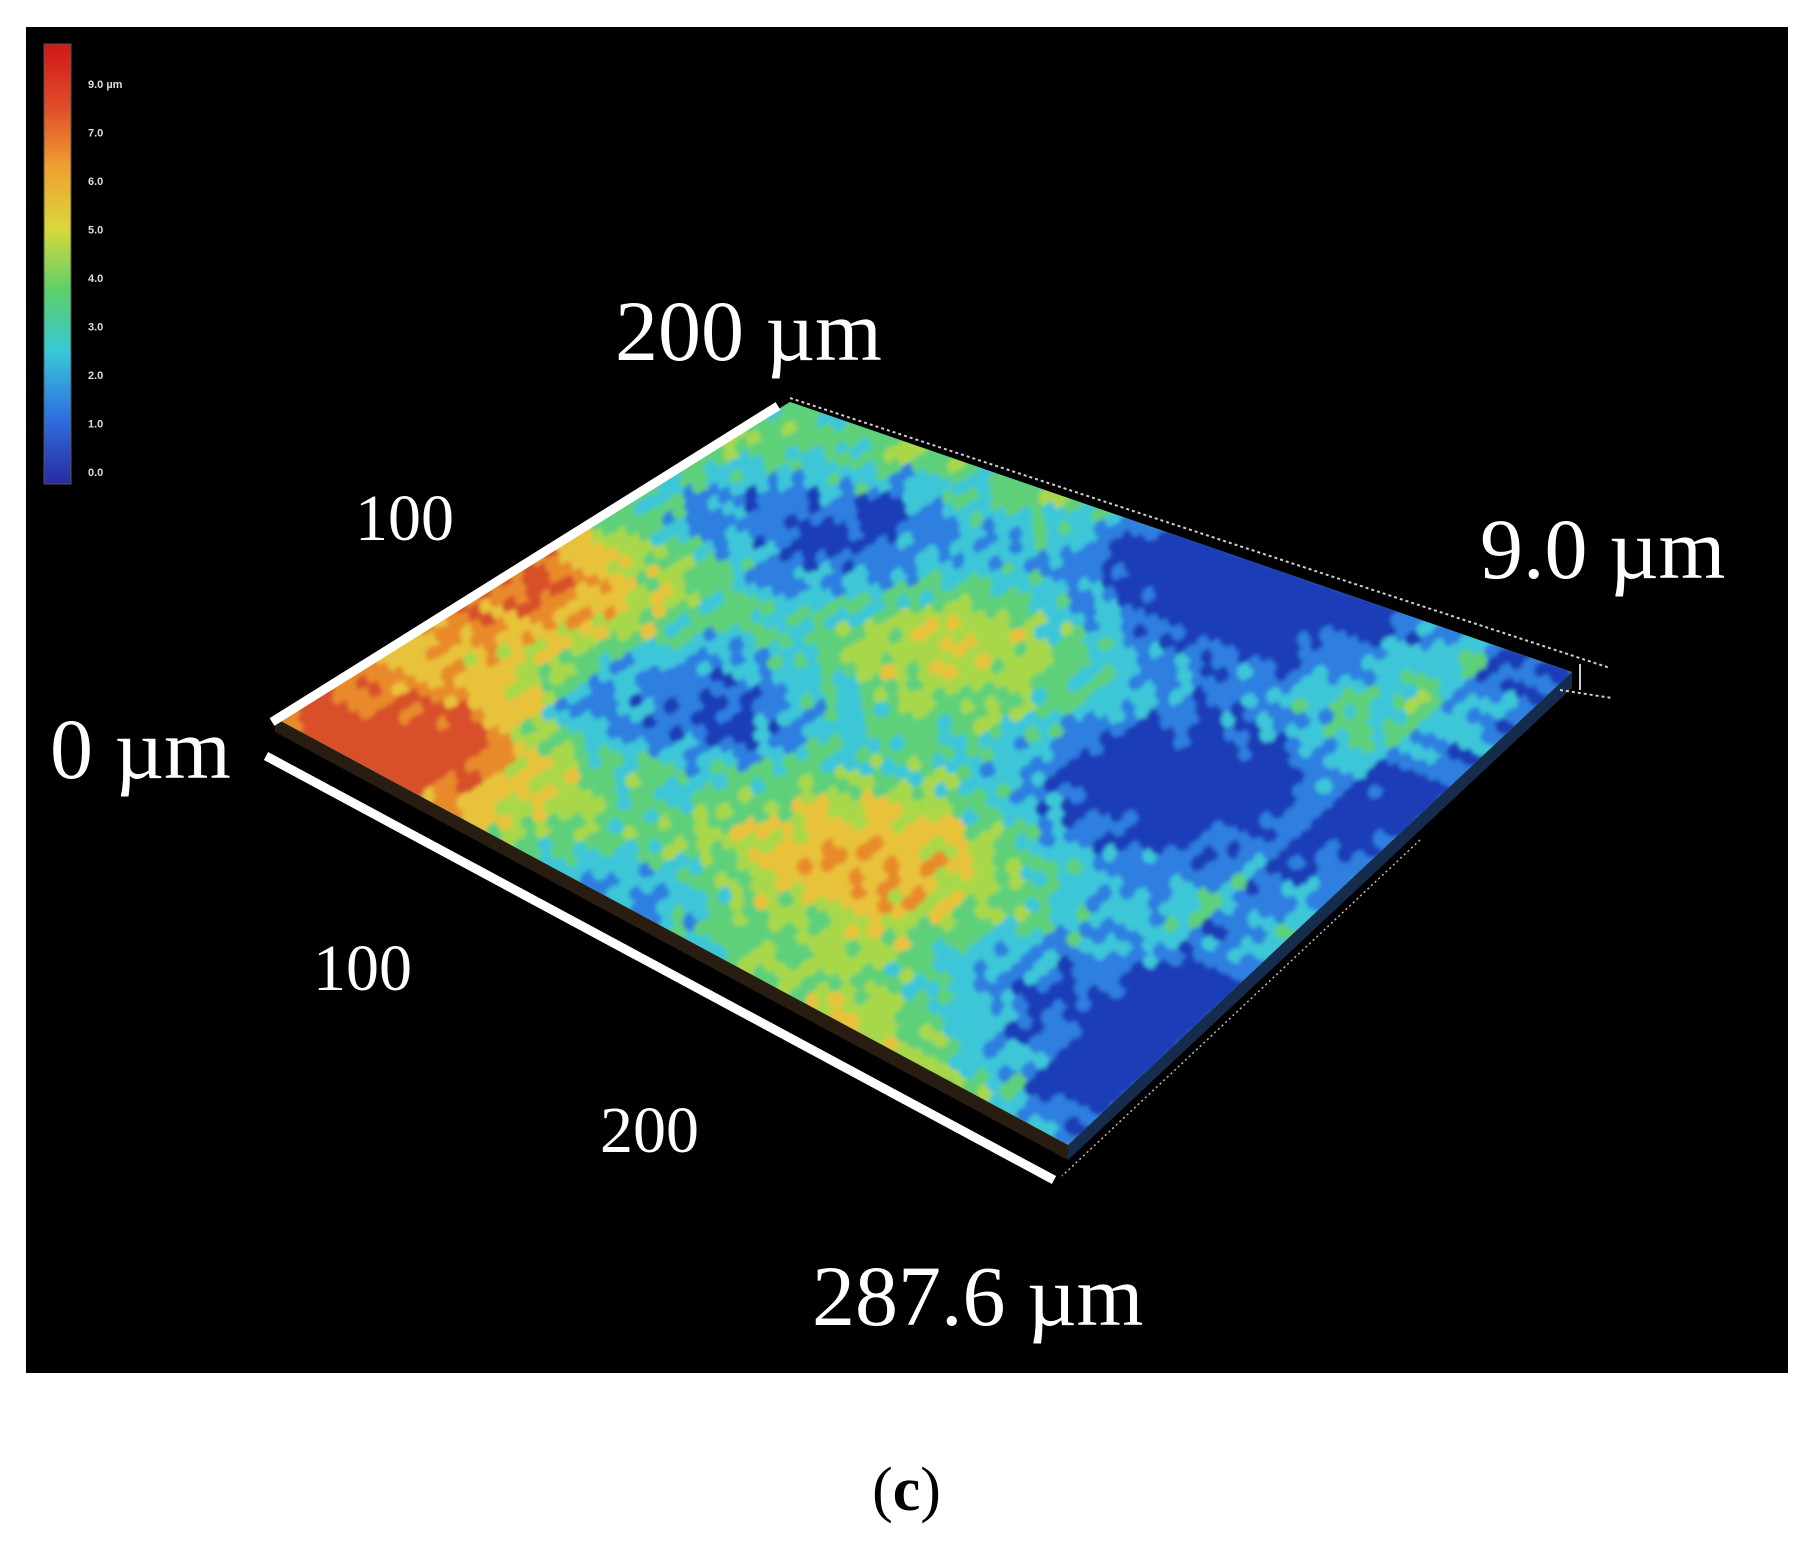 Image resolution: width=1813 pixels, height=1558 pixels. What do you see at coordinates (748, 331) in the screenshot?
I see `label-top-max: 200 µm` at bounding box center [748, 331].